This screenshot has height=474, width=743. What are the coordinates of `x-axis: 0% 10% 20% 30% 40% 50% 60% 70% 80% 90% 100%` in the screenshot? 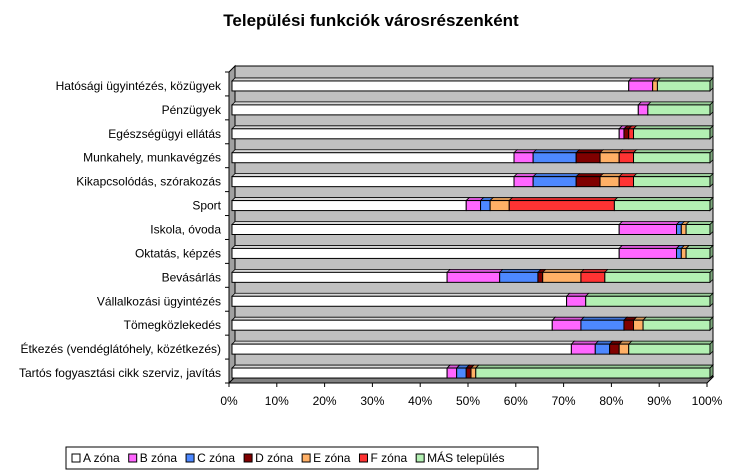 It's located at (471, 395).